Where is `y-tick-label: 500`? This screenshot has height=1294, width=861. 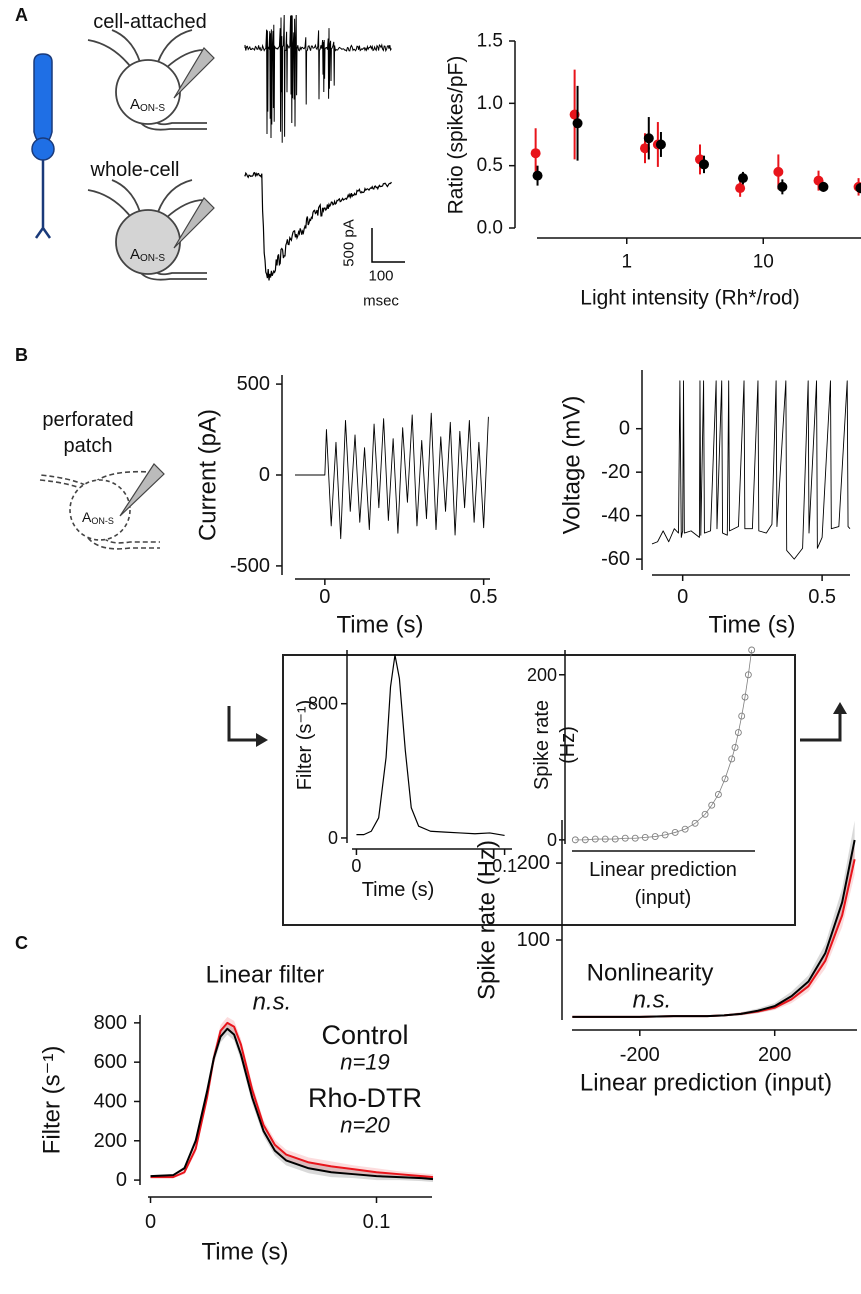
y-tick-label: 500 is located at coordinates (253, 384).